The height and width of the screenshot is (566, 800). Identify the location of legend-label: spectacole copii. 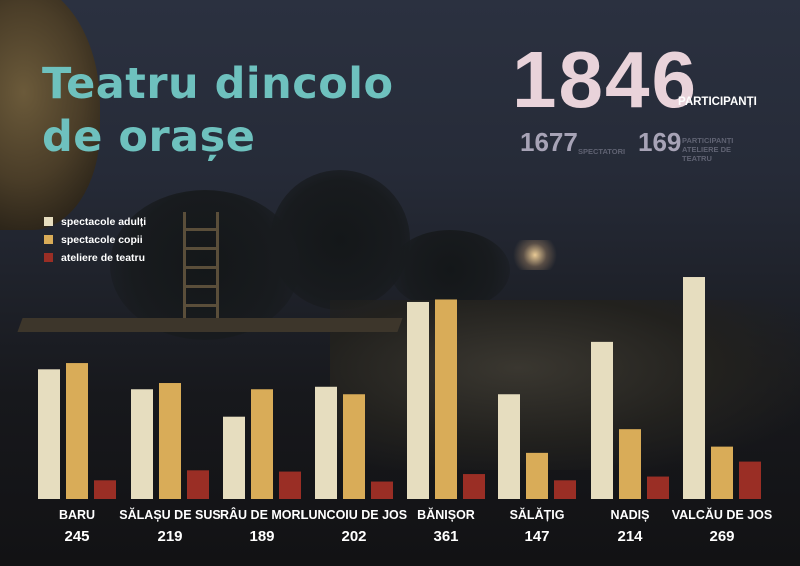
(102, 239).